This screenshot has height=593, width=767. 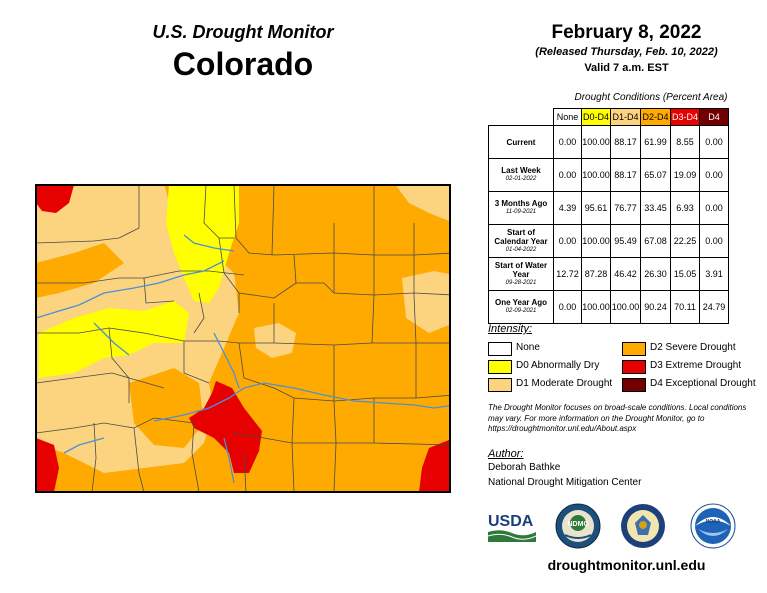 I want to click on d3-region-nw, so click(x=55, y=199).